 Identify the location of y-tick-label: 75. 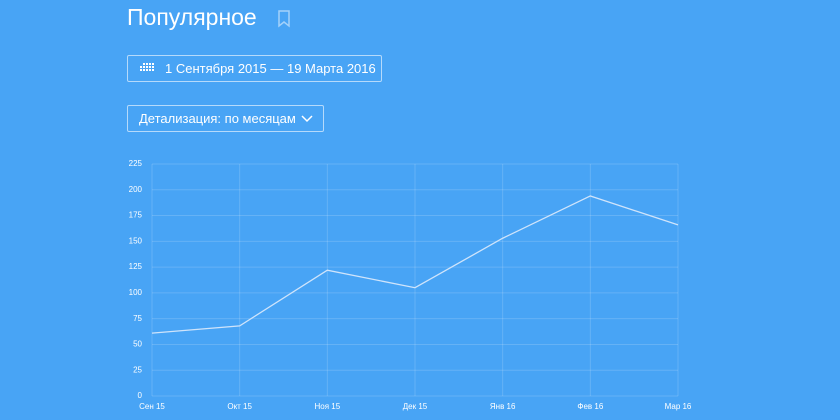
(137, 318).